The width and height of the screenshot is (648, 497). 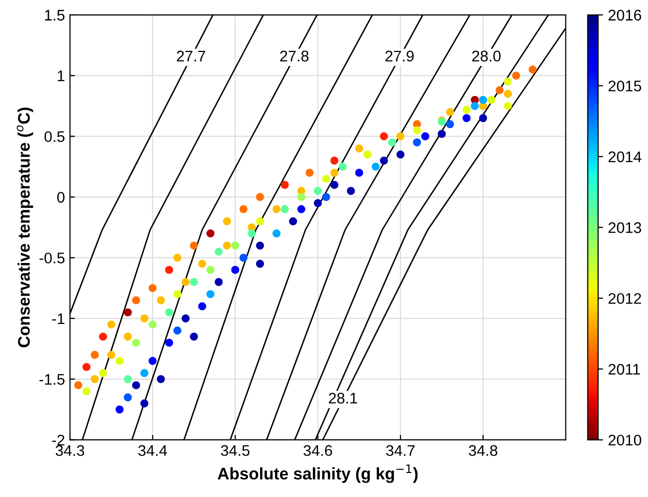 What do you see at coordinates (625, 156) in the screenshot?
I see `color-bar-label: 2014` at bounding box center [625, 156].